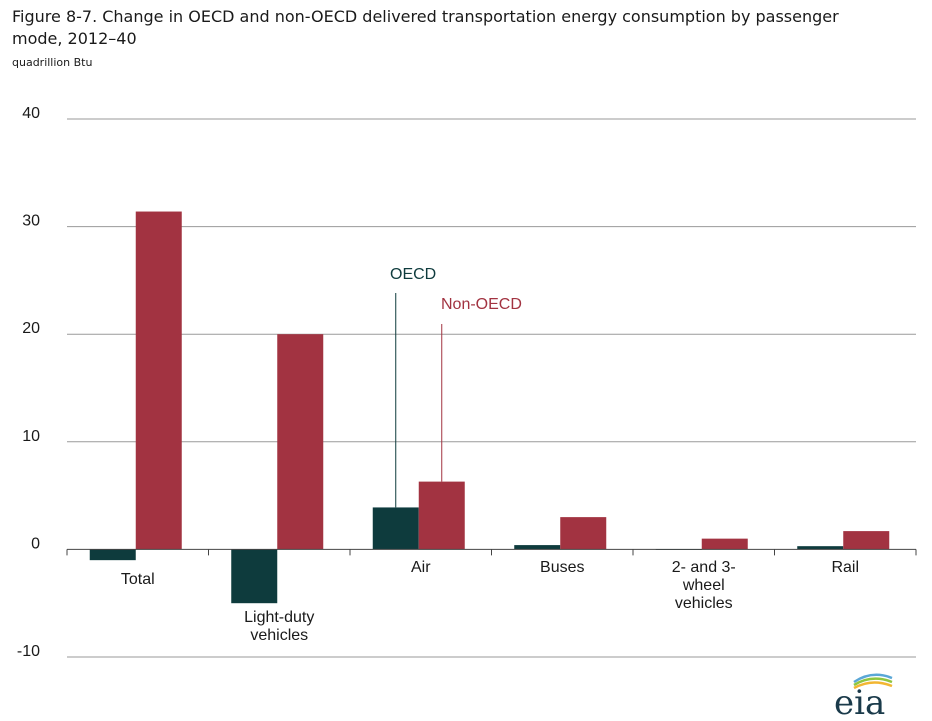 Image resolution: width=932 pixels, height=721 pixels. Describe the element at coordinates (279, 626) in the screenshot. I see `category-label: Light-duty vehicles` at that location.